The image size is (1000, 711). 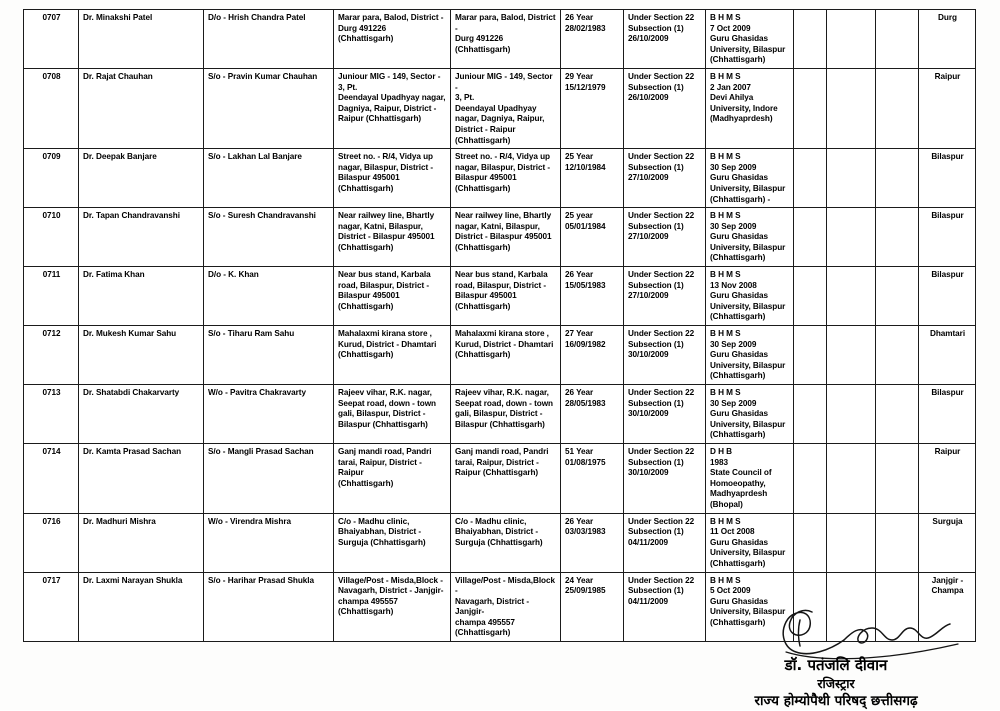 What do you see at coordinates (385, 334) in the screenshot?
I see `address-cell-line: Mahalaxmi kirana store ,` at bounding box center [385, 334].